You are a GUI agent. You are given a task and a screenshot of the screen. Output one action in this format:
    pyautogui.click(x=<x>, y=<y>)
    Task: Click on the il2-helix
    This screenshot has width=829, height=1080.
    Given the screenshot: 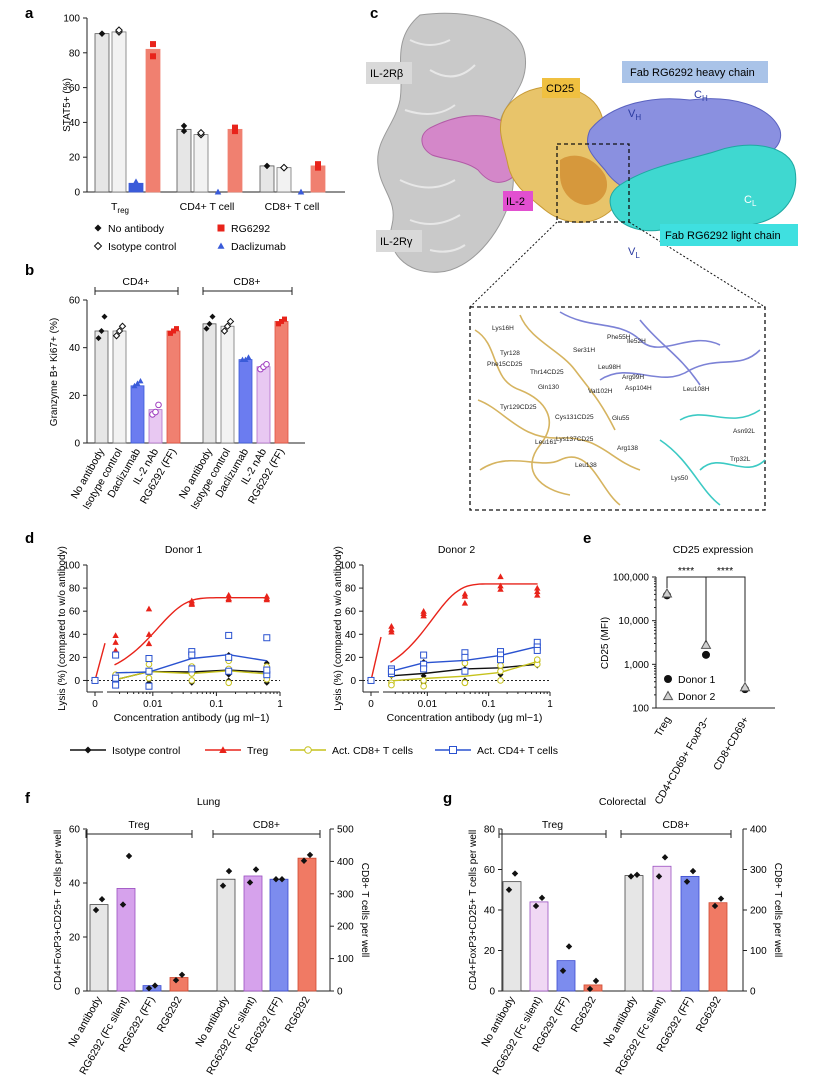 What is the action you would take?
    pyautogui.click(x=473, y=149)
    